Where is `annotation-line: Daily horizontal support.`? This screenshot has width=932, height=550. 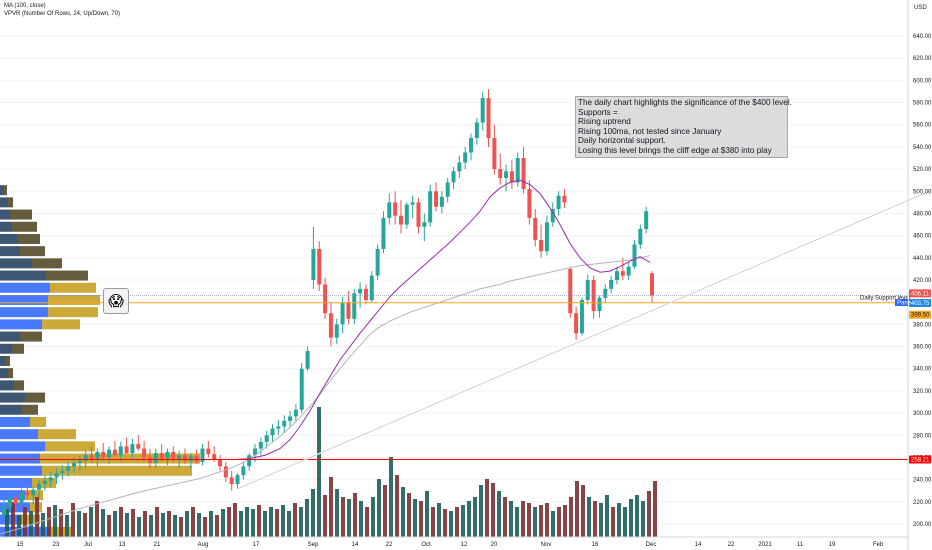
annotation-line: Daily horizontal support. is located at coordinates (622, 141).